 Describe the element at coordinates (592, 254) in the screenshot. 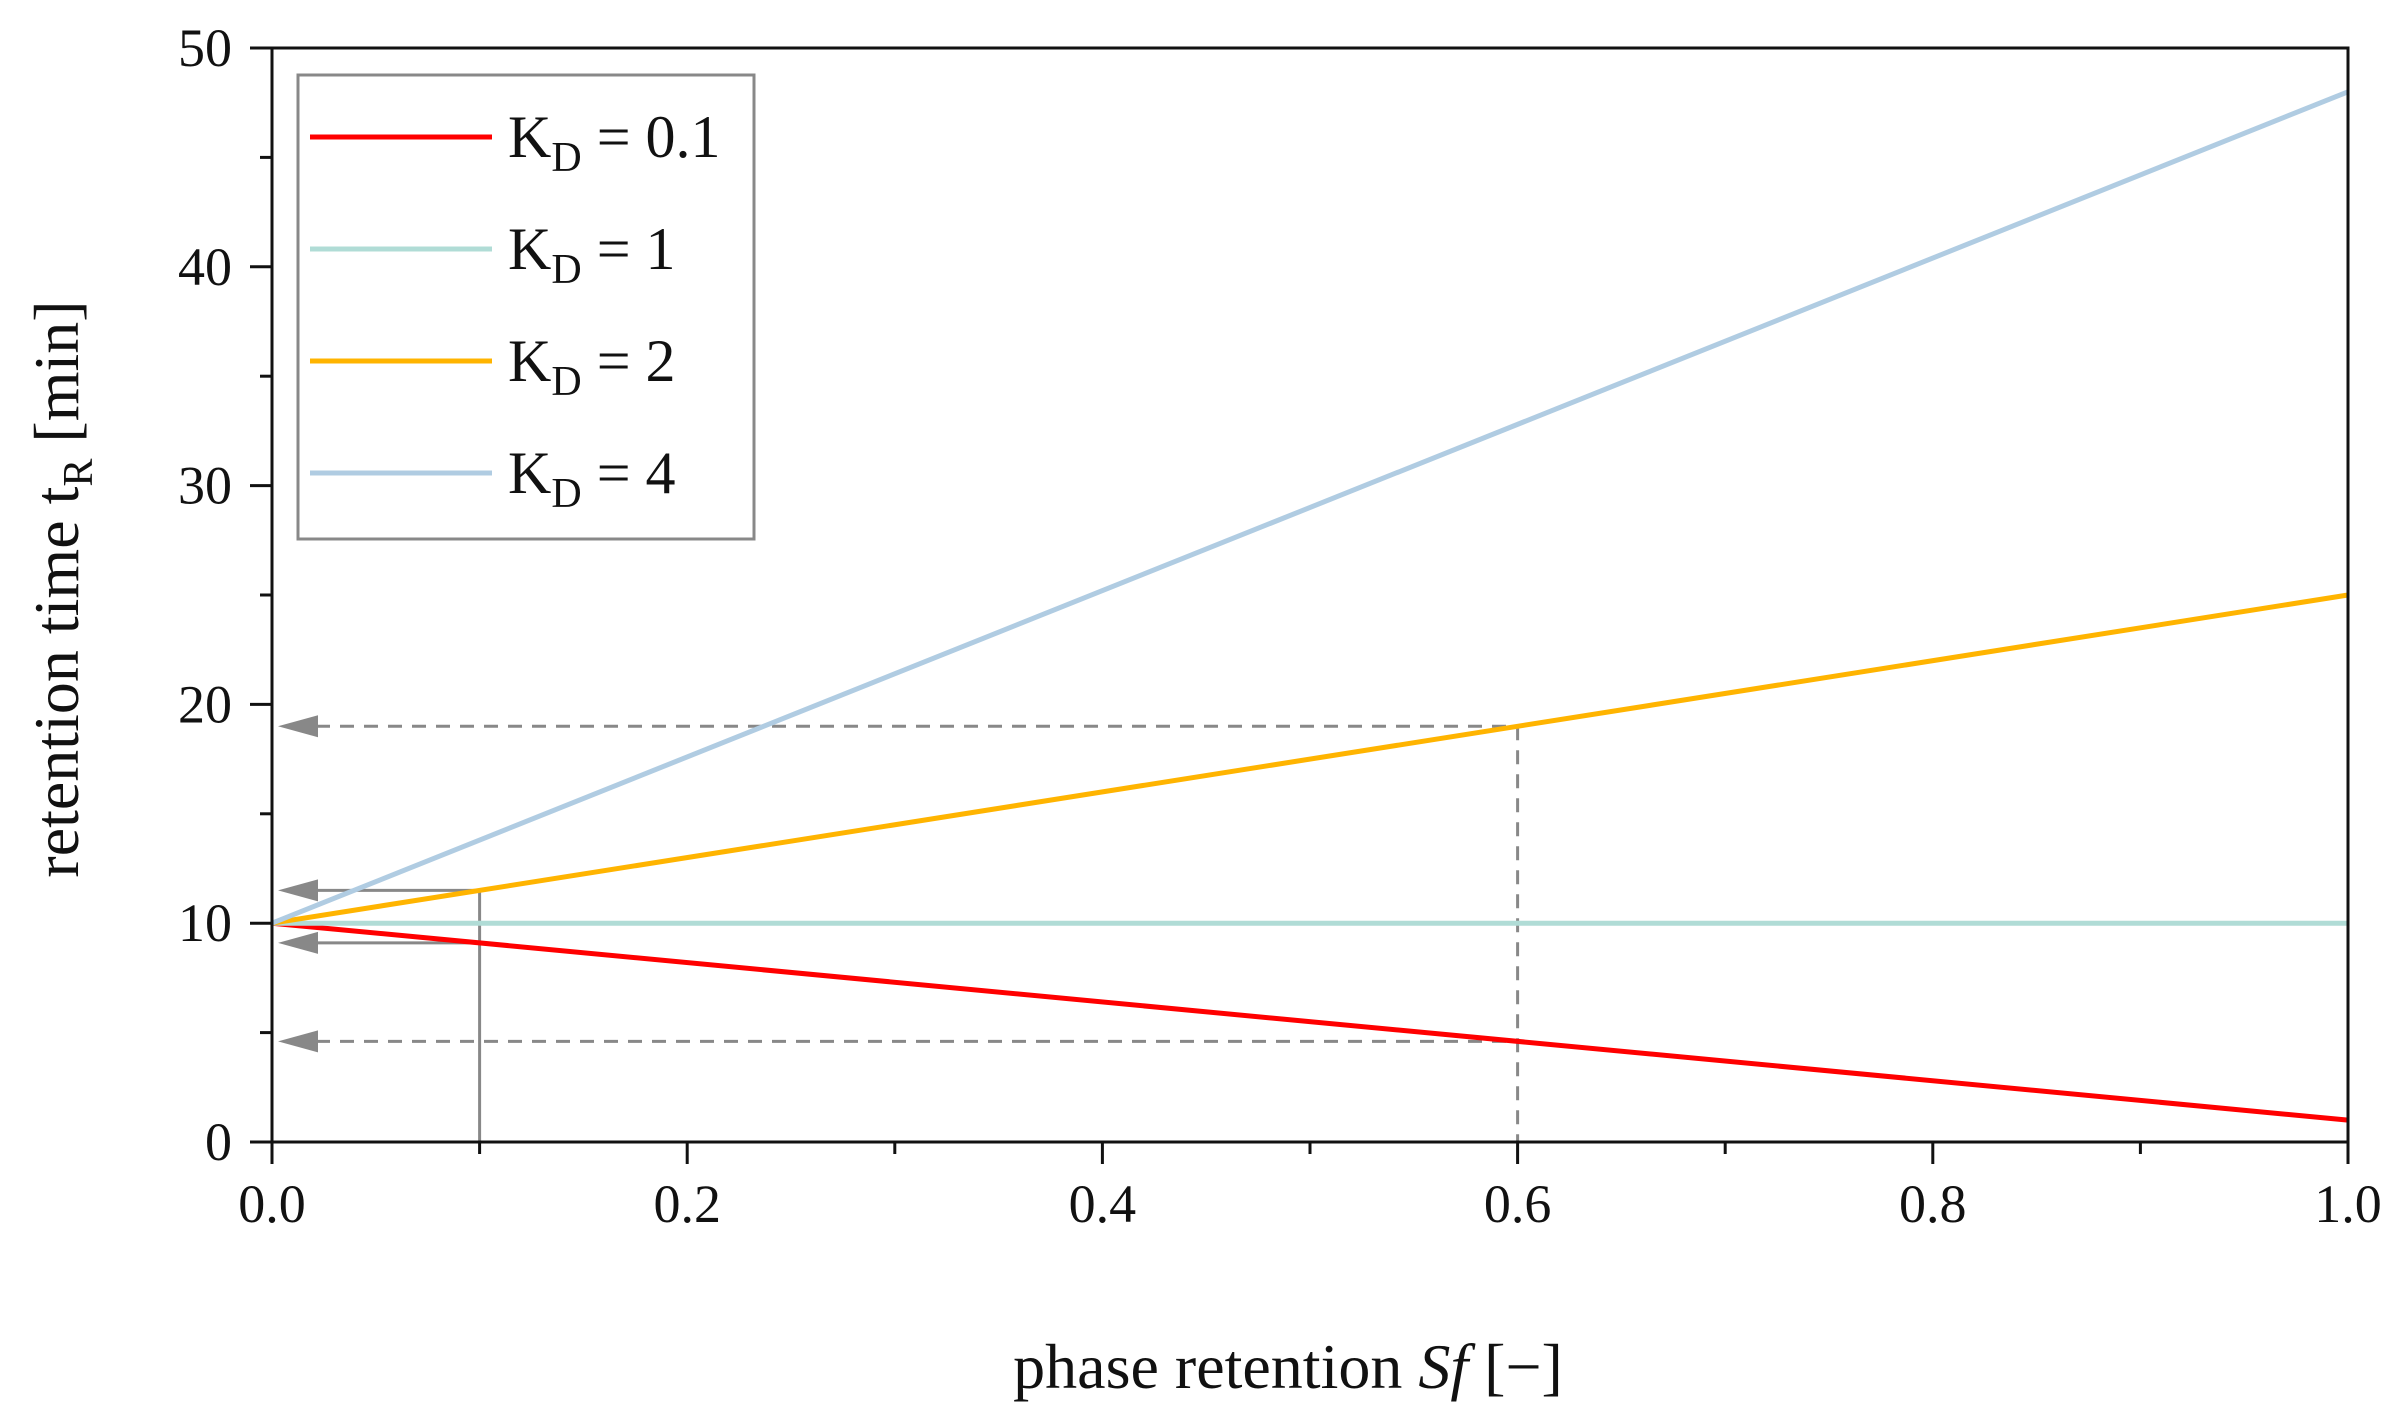

I see `legend-label-1: KD = 1` at that location.